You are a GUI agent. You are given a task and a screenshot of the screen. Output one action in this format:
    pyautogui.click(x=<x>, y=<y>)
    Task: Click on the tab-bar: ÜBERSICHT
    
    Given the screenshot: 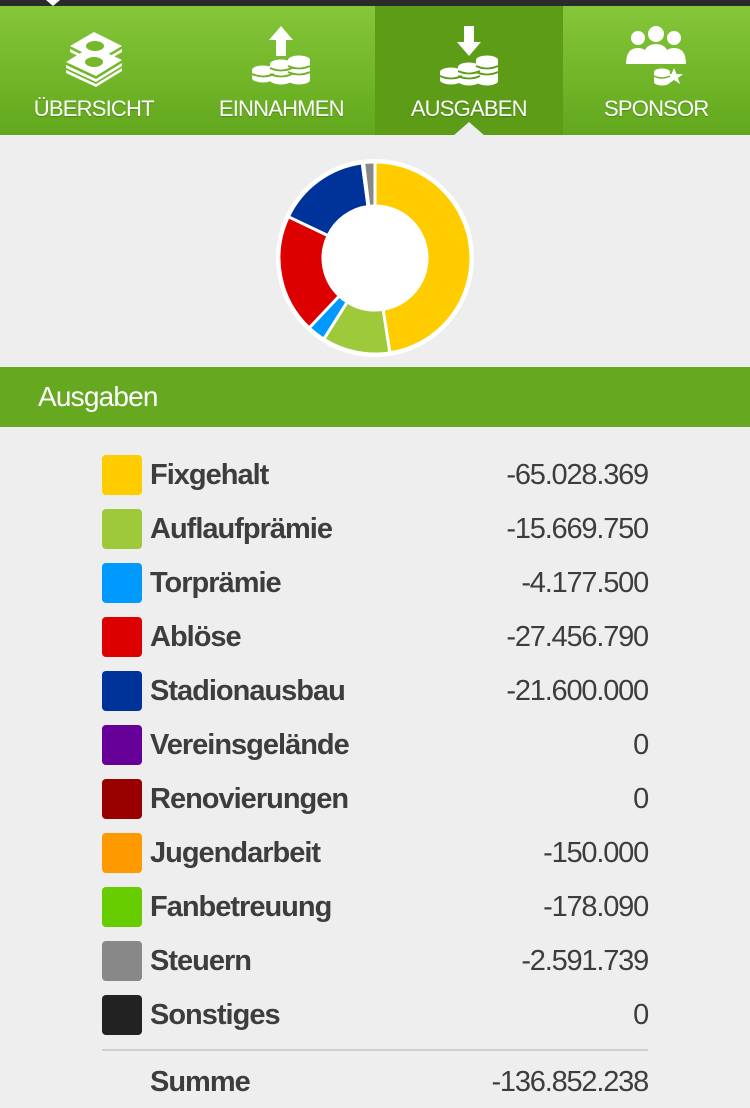 What is the action you would take?
    pyautogui.click(x=375, y=71)
    